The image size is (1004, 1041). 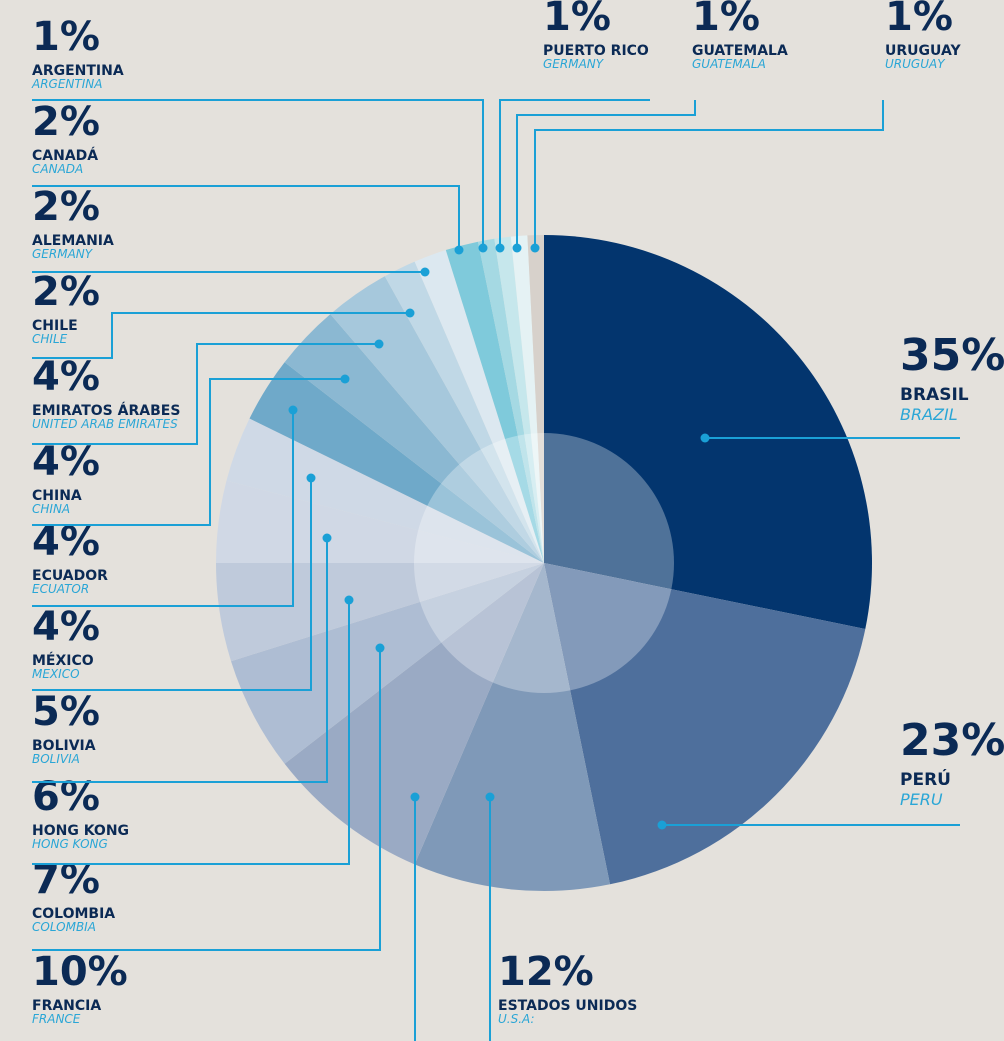 I want to click on category-label-en: BRAZIL, so click(x=929, y=414).